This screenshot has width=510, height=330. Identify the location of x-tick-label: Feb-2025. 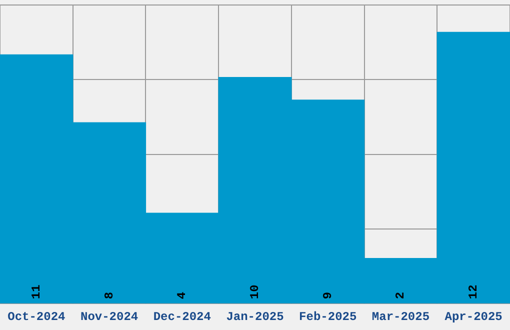
(328, 317).